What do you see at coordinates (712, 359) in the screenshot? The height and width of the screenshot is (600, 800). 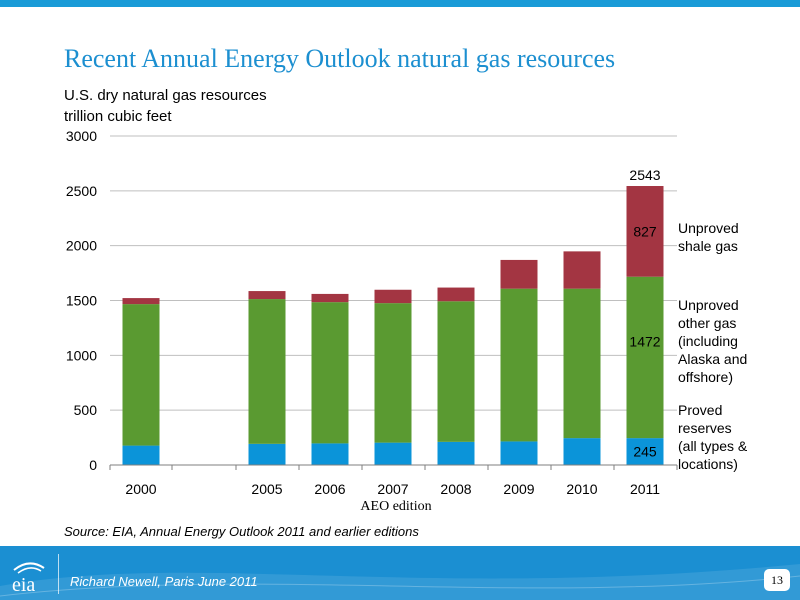 I see `legend-label-series-1-line-3: Alaska and` at bounding box center [712, 359].